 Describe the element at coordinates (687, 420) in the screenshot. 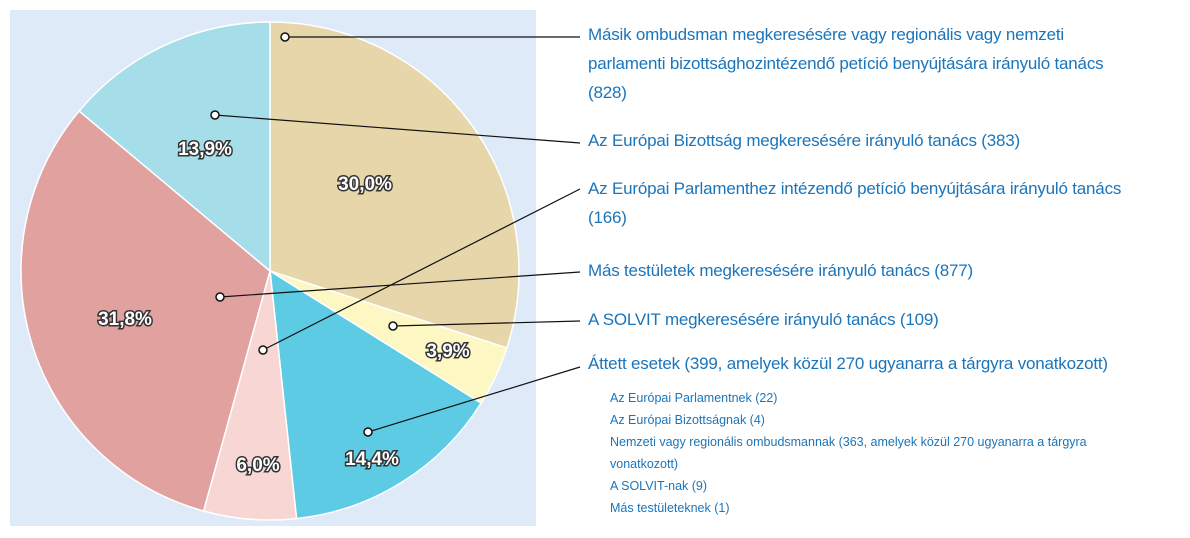

I see `legend-sub-entry: Az Európai Bizottságnak (4)` at that location.